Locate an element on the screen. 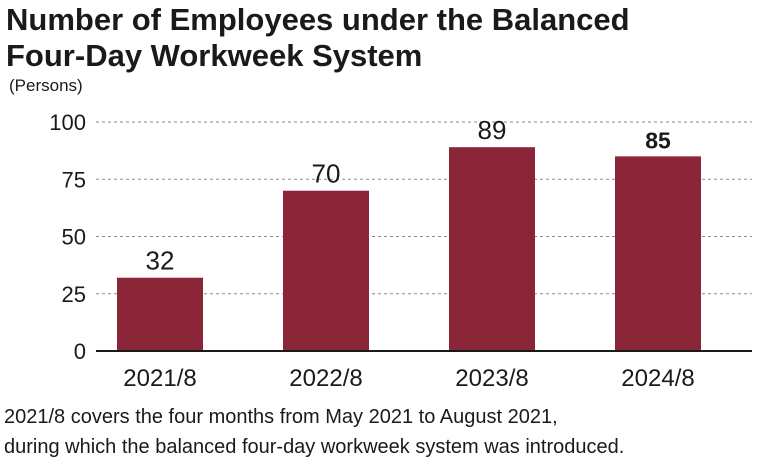 This screenshot has height=472, width=768. chart-title-line-2: Four-Day Workweek System is located at coordinates (214, 55).